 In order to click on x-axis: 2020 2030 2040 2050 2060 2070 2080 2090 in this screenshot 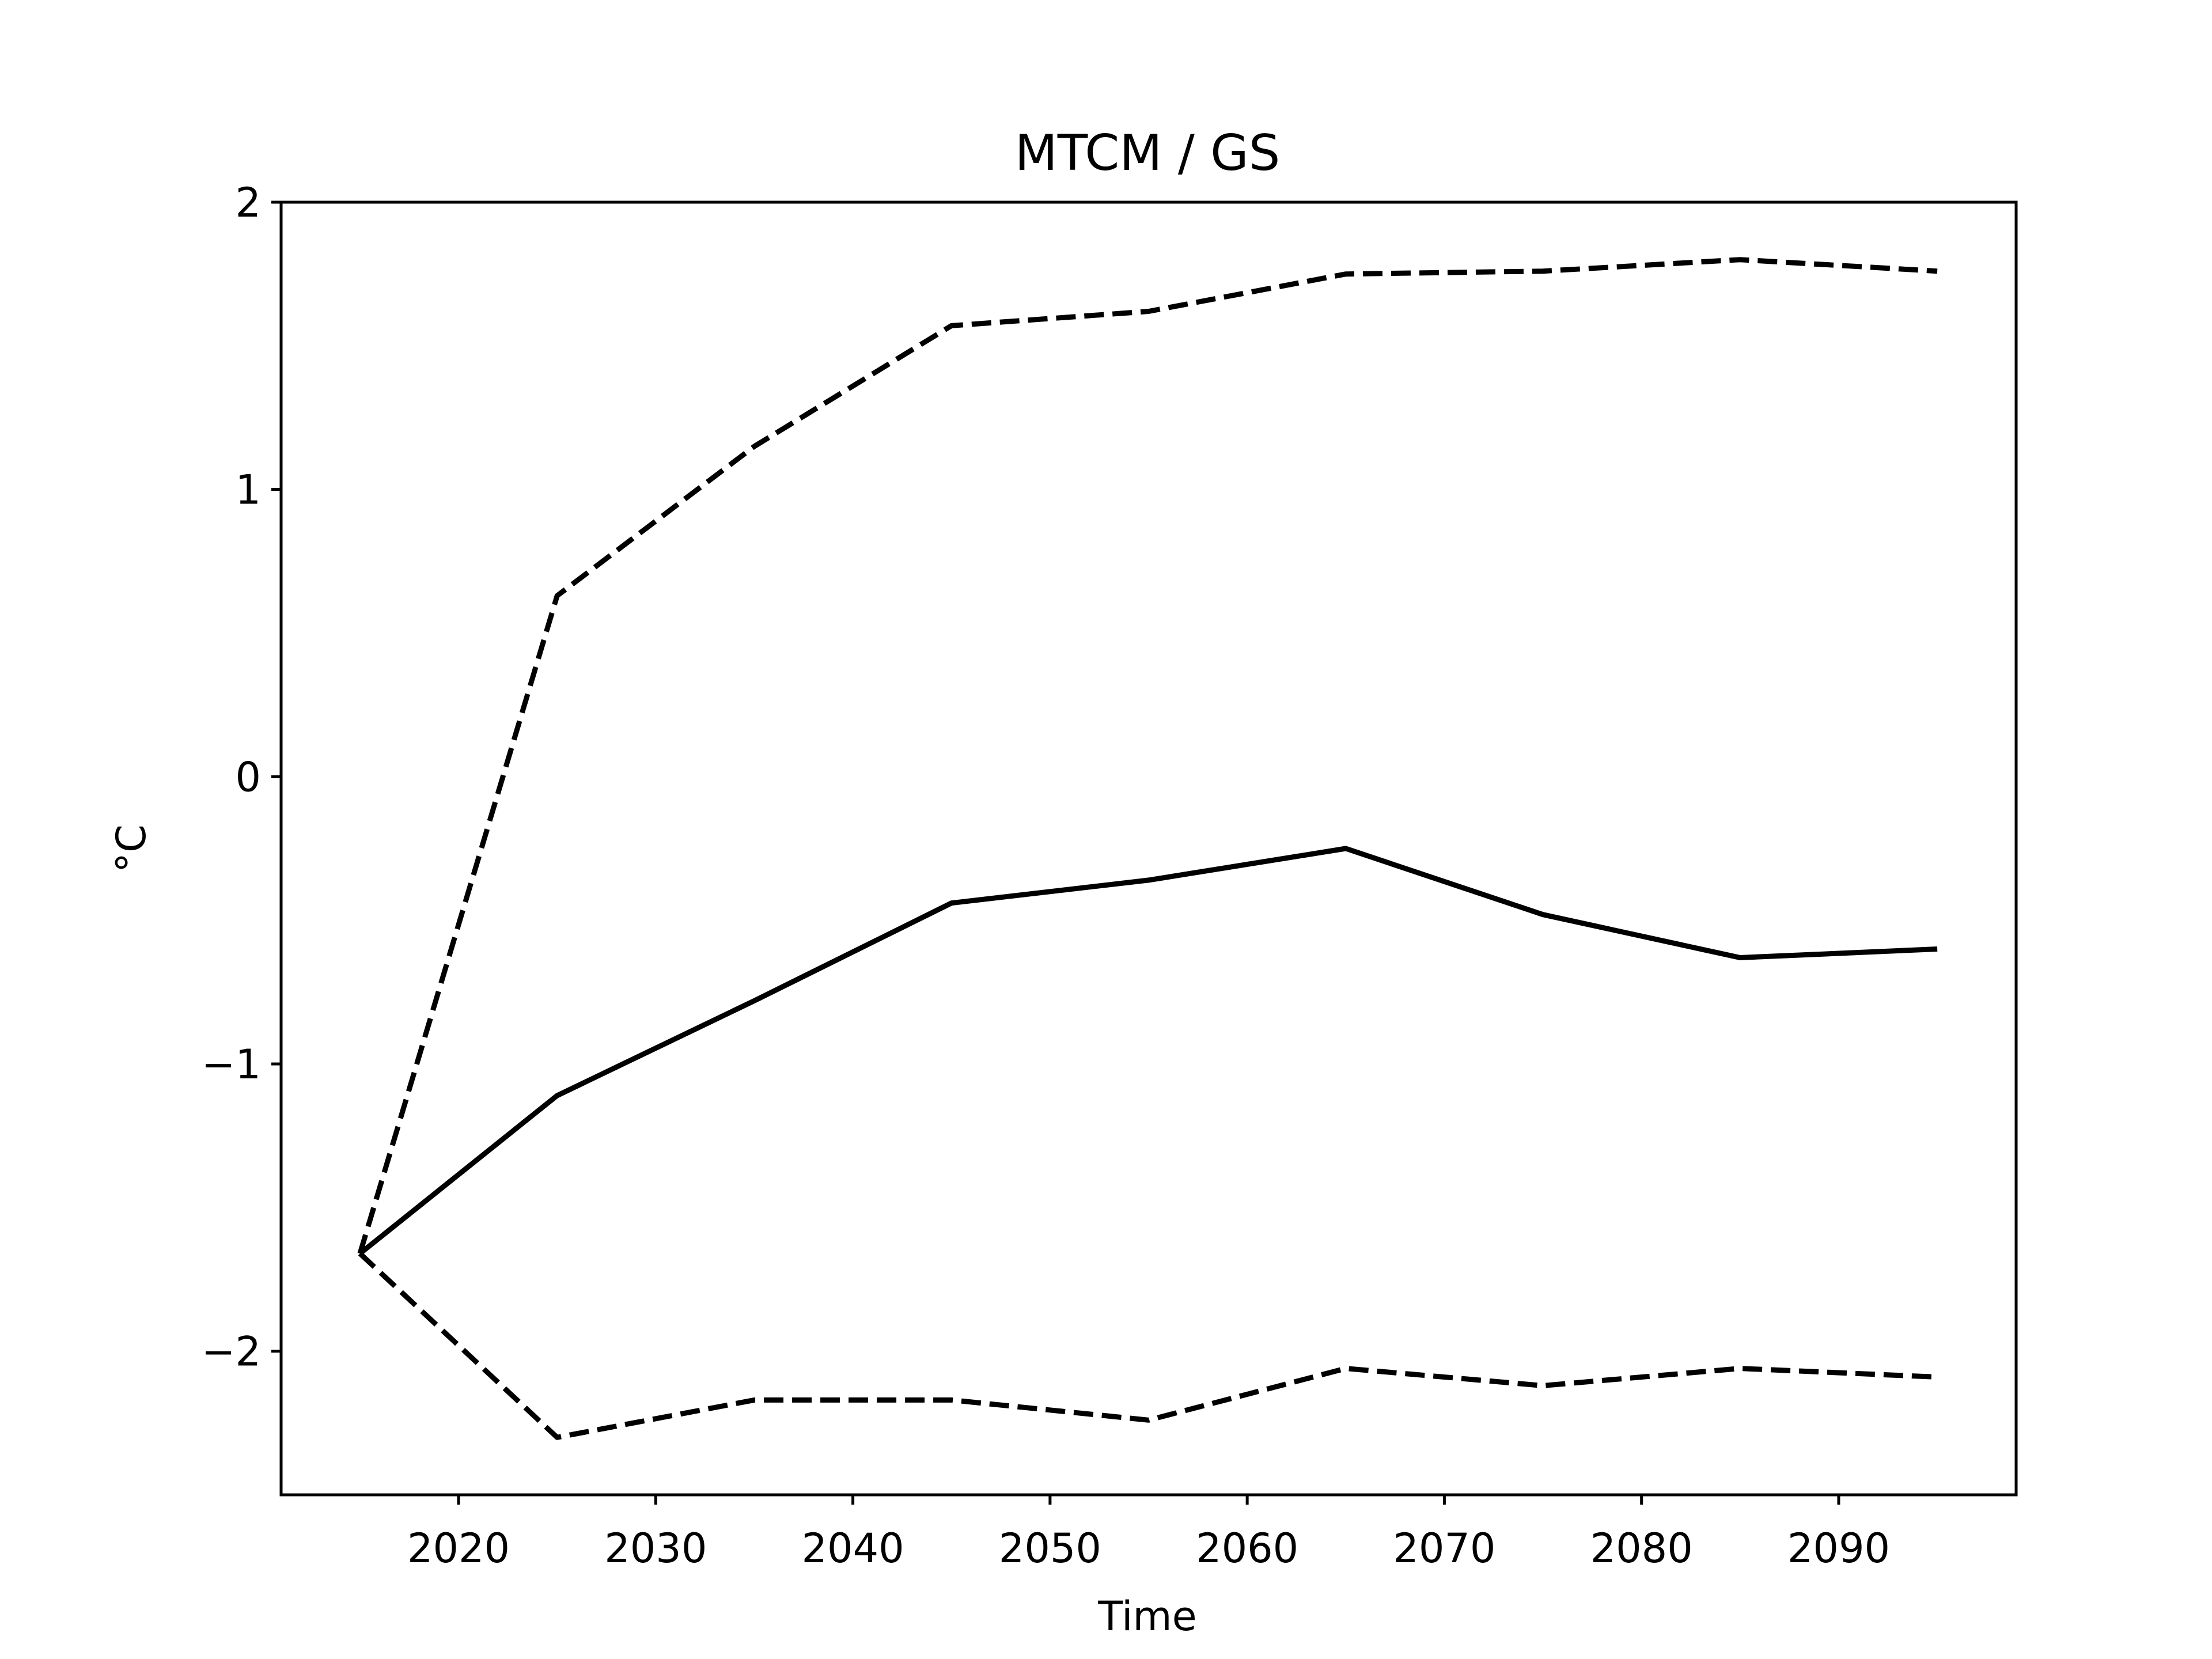, I will do `click(1148, 1533)`.